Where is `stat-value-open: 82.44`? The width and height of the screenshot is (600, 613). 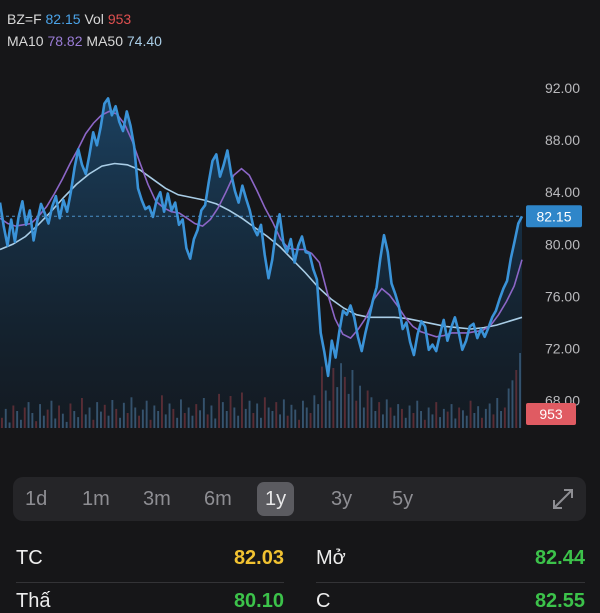 stat-value-open: 82.44 is located at coordinates (559, 558).